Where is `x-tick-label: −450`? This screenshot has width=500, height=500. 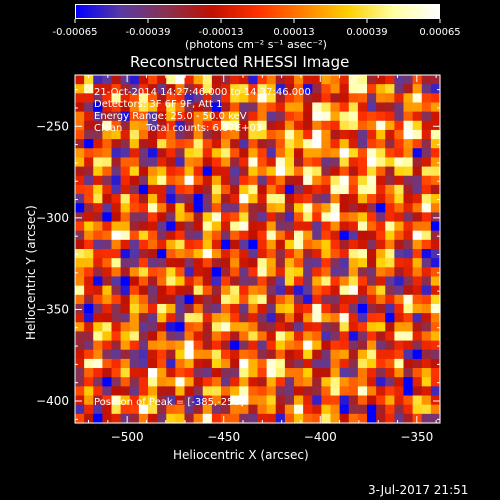
x-tick-label: −450 is located at coordinates (223, 437).